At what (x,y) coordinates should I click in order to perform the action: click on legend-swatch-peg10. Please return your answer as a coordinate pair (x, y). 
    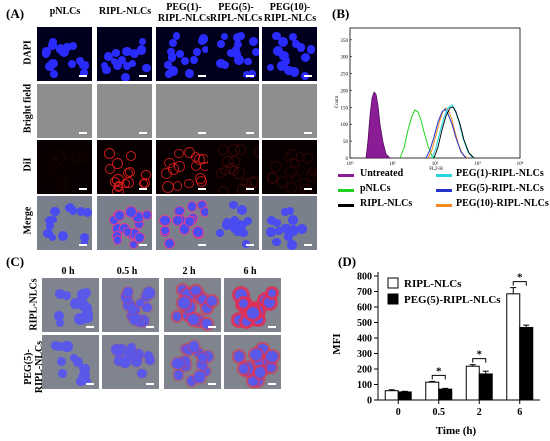
    Looking at the image, I should click on (444, 205).